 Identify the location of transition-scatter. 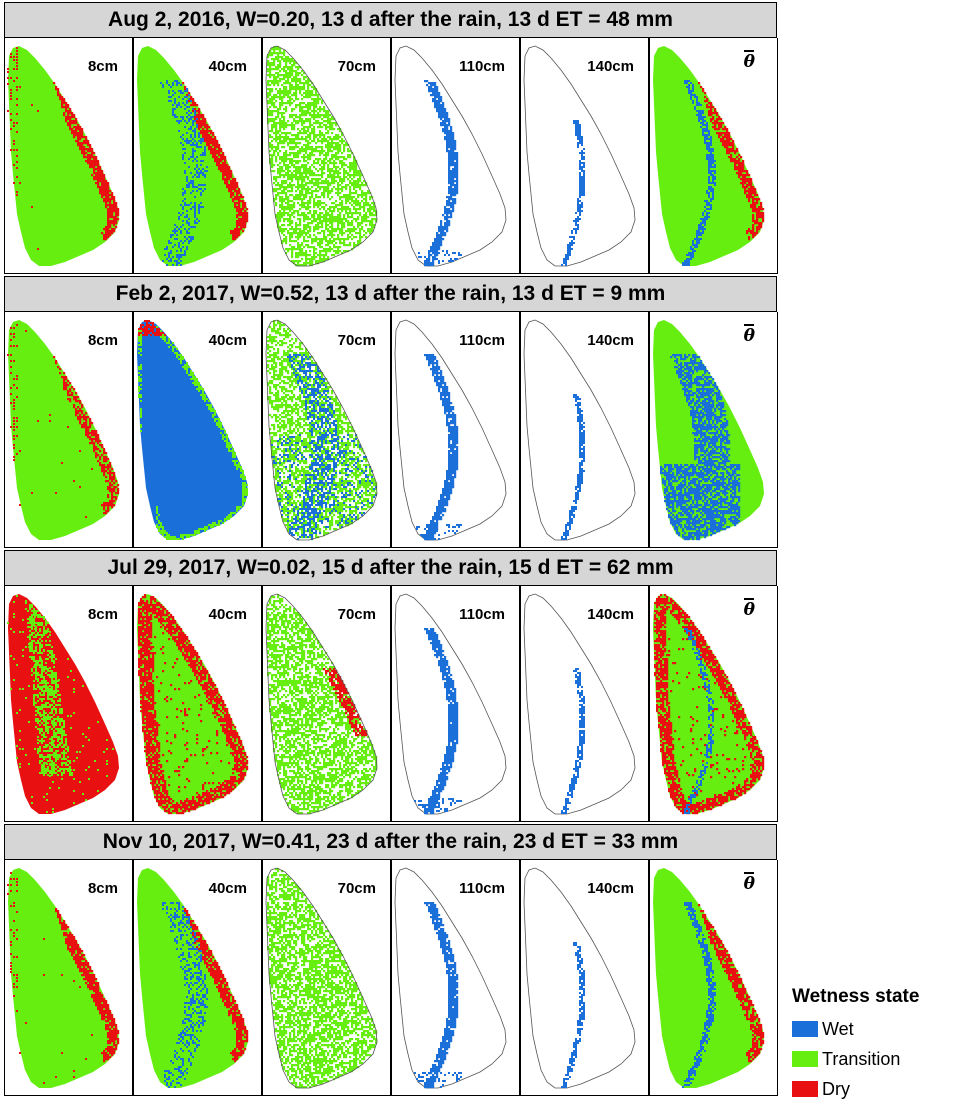
(60, 704).